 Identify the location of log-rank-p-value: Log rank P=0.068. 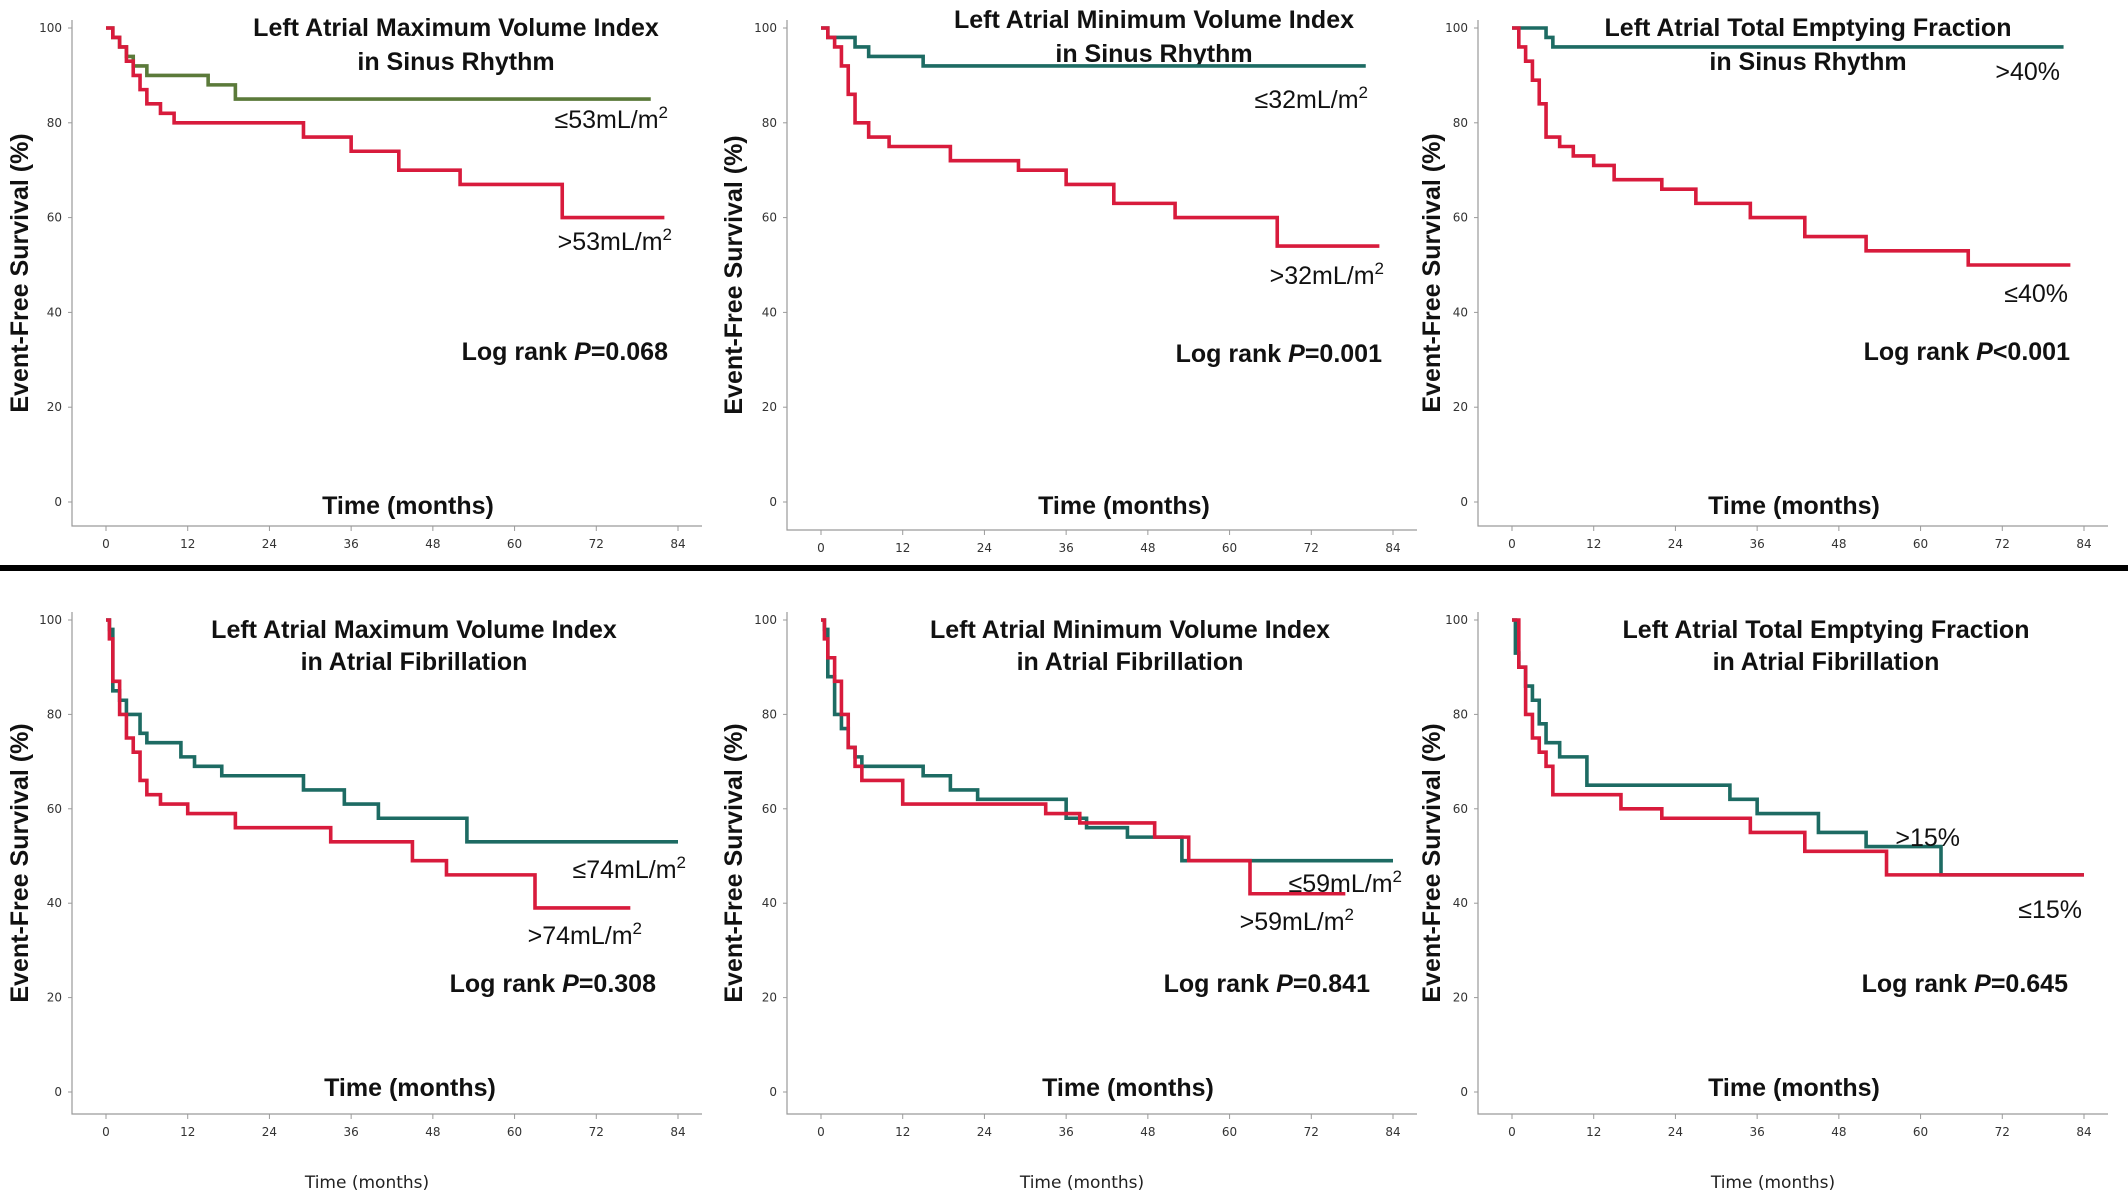
(565, 352).